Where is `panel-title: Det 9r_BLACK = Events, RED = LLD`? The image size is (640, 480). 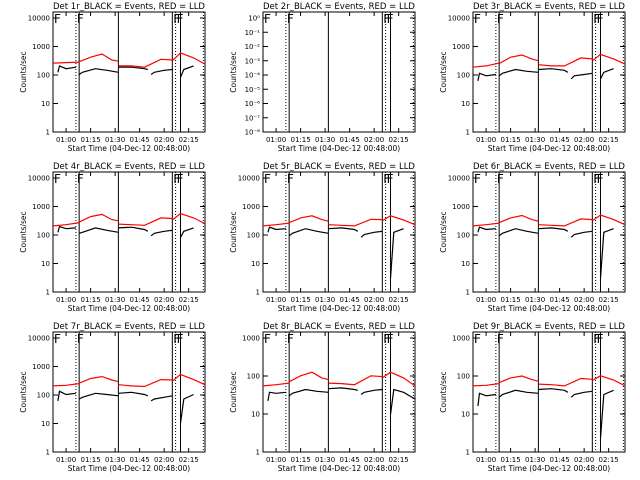 panel-title: Det 9r_BLACK = Events, RED = LLD is located at coordinates (549, 327).